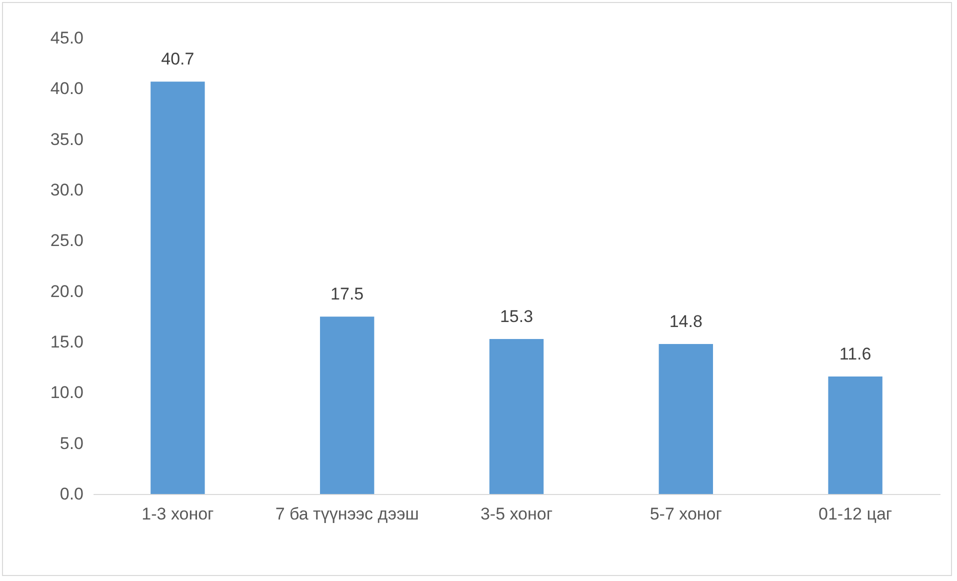  What do you see at coordinates (855, 514) in the screenshot?
I see `x-tick-label: 01-12 цаг` at bounding box center [855, 514].